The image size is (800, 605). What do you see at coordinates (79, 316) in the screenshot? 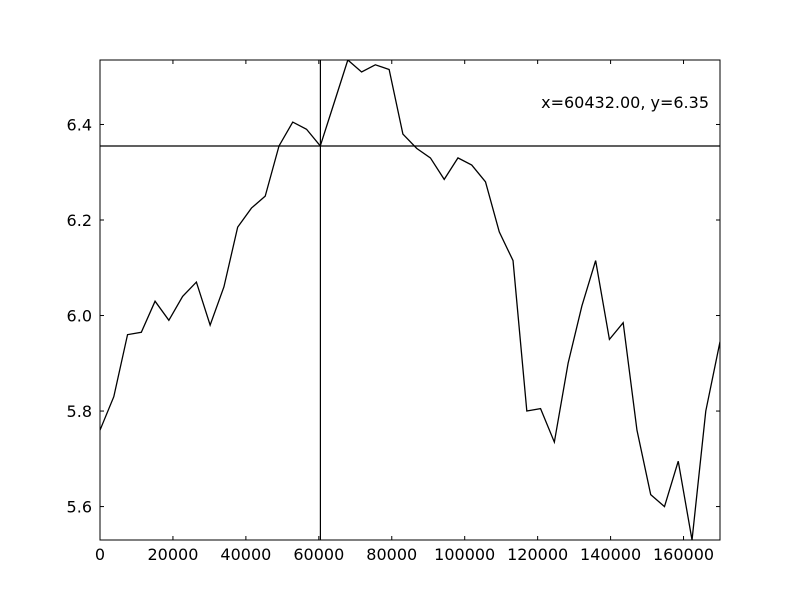
I see `y-tick-label: 6.0` at bounding box center [79, 316].